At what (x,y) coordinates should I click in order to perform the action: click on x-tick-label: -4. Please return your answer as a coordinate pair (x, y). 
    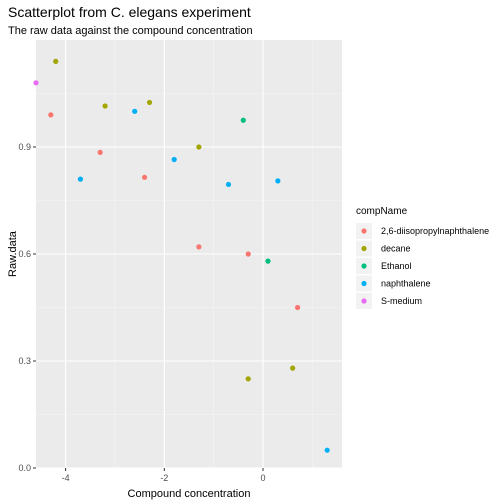
    Looking at the image, I should click on (66, 478).